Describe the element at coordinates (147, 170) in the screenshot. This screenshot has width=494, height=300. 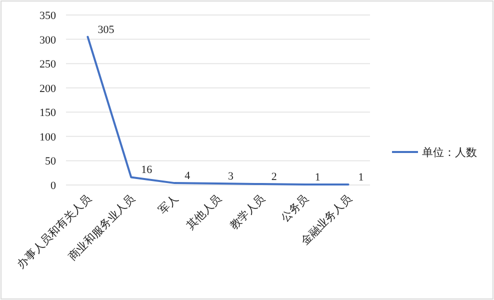
I see `data-label: 16` at that location.